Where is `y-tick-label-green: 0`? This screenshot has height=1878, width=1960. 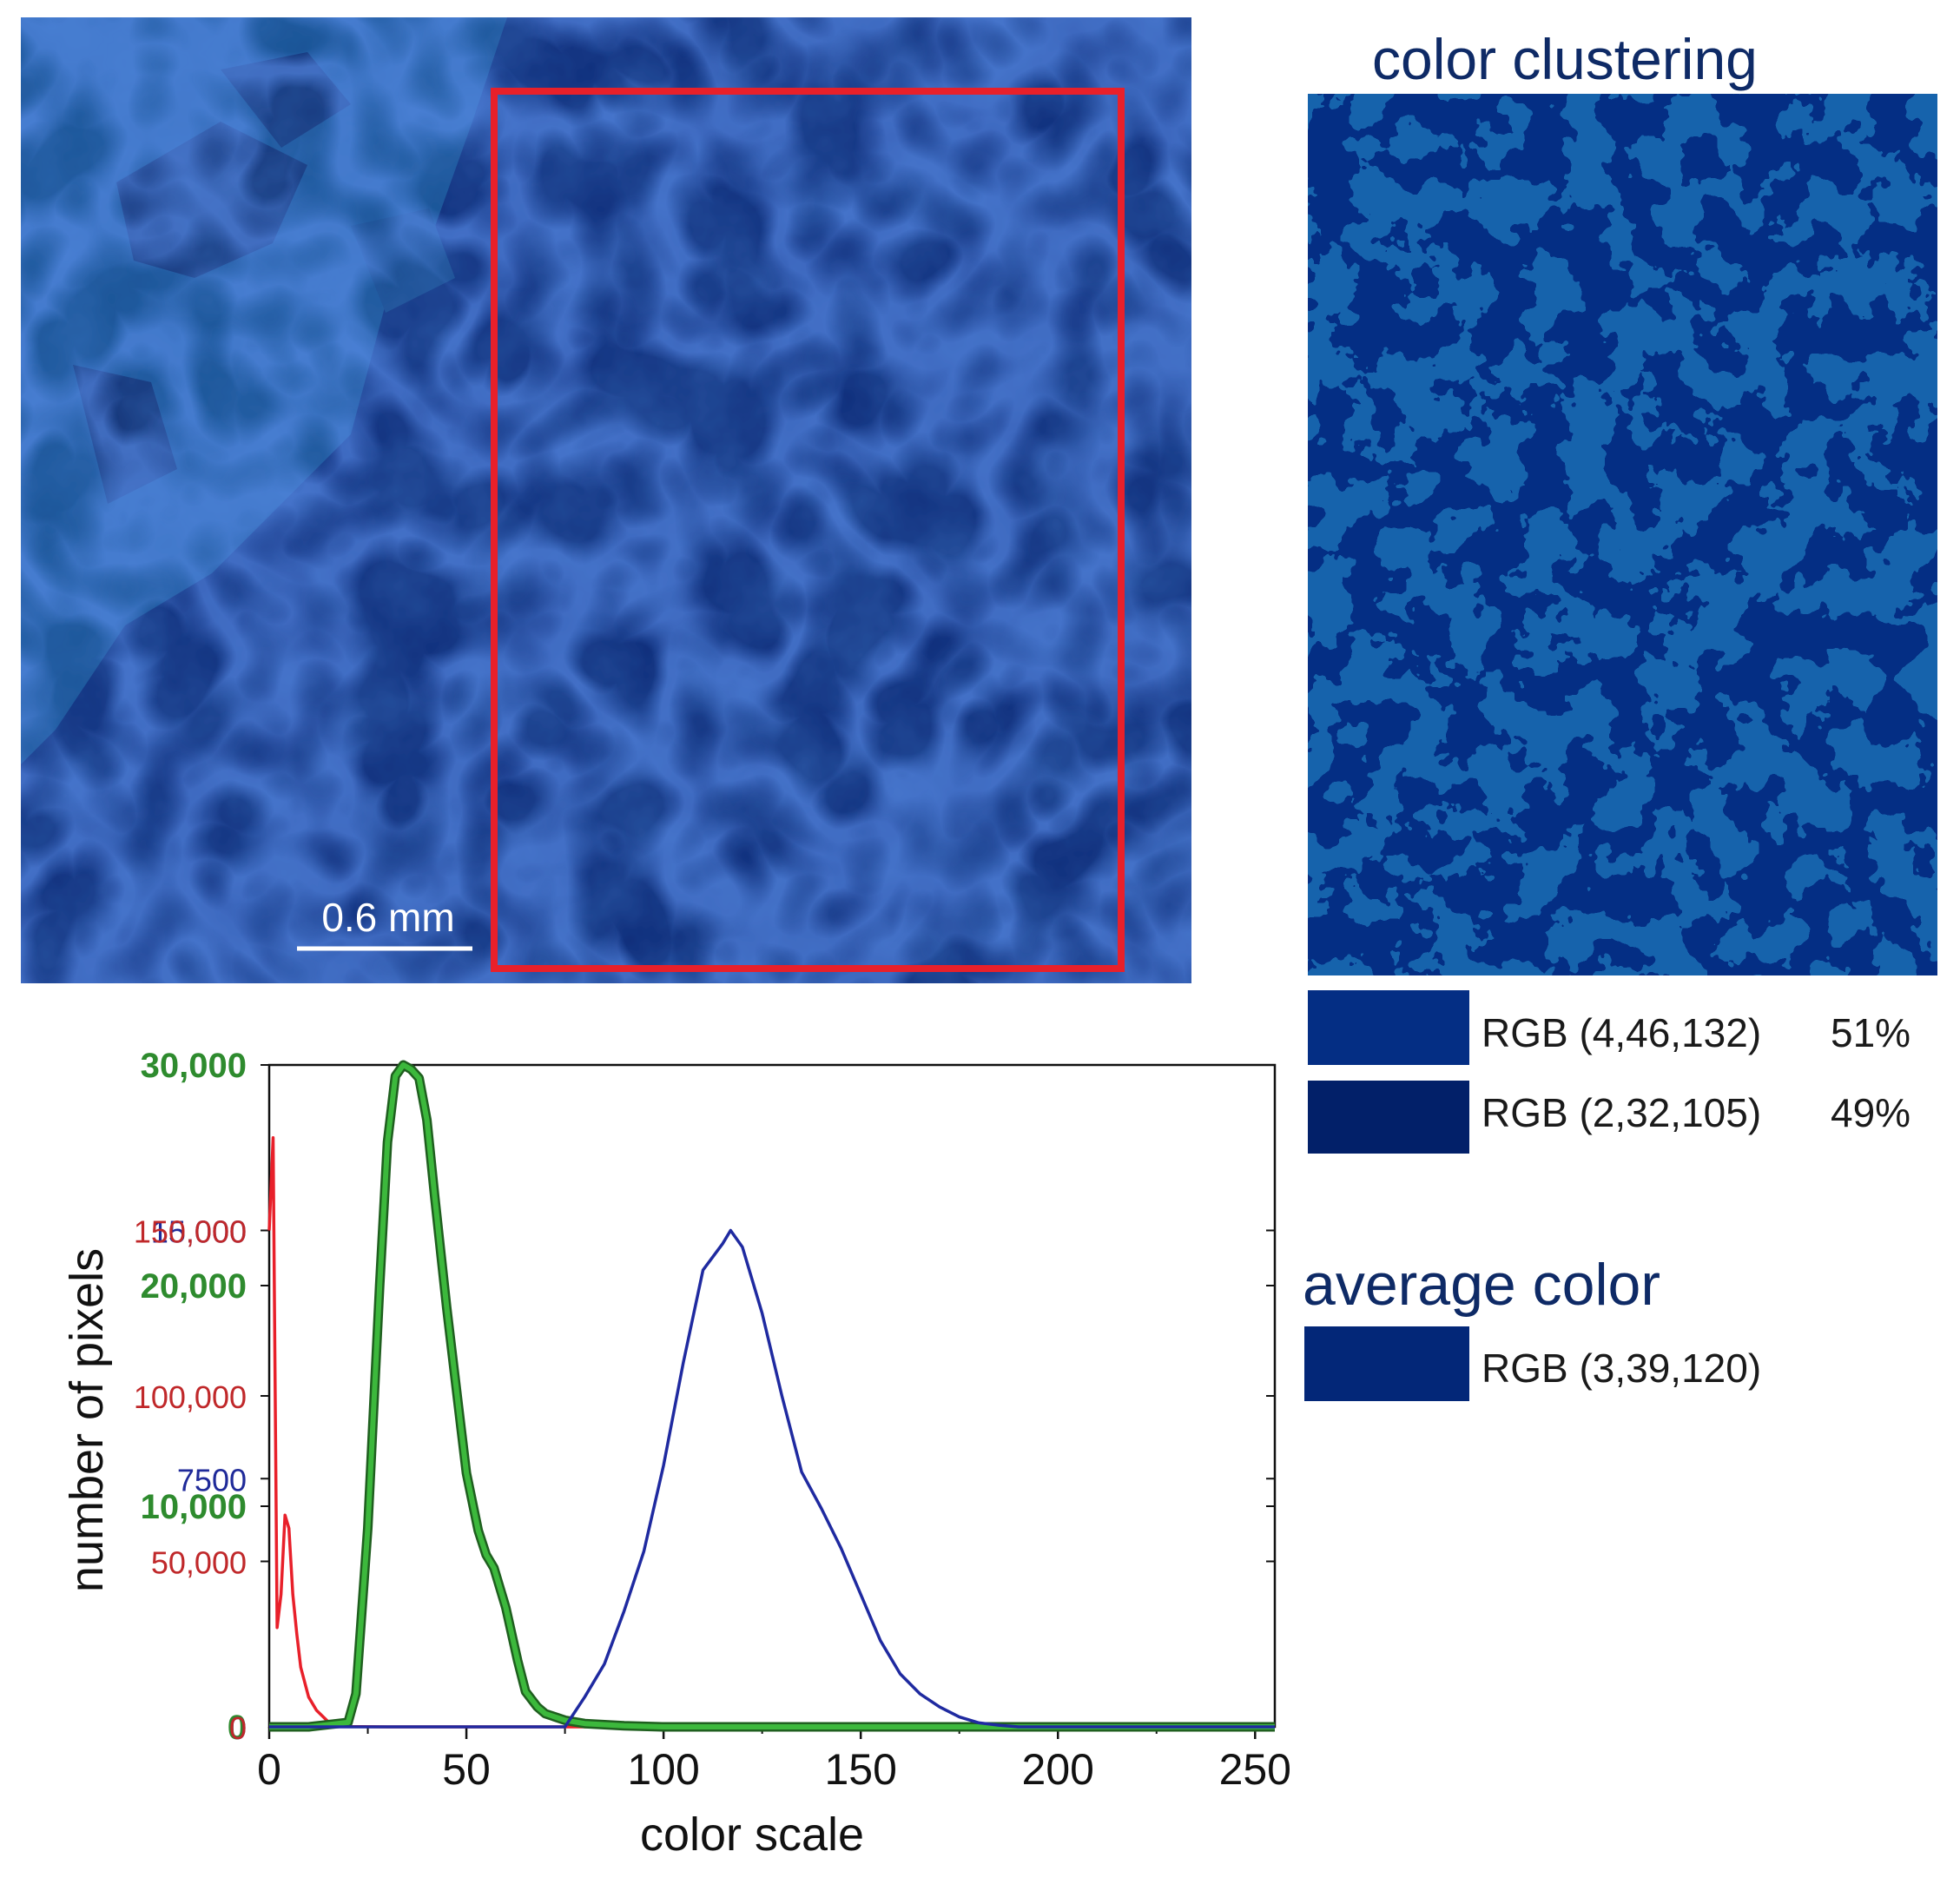
y-tick-label-green: 0 is located at coordinates (238, 1728).